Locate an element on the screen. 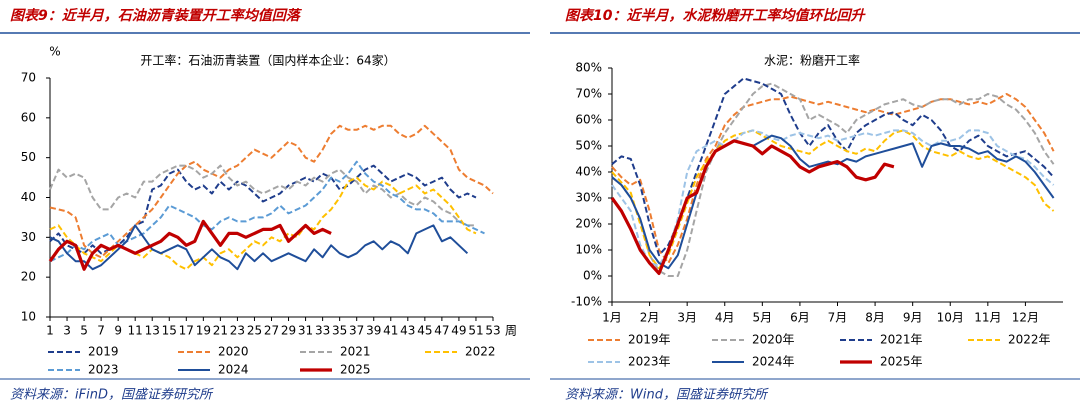 Image resolution: width=1080 pixels, height=414 pixels. legend-label: 2025年 is located at coordinates (901, 362).